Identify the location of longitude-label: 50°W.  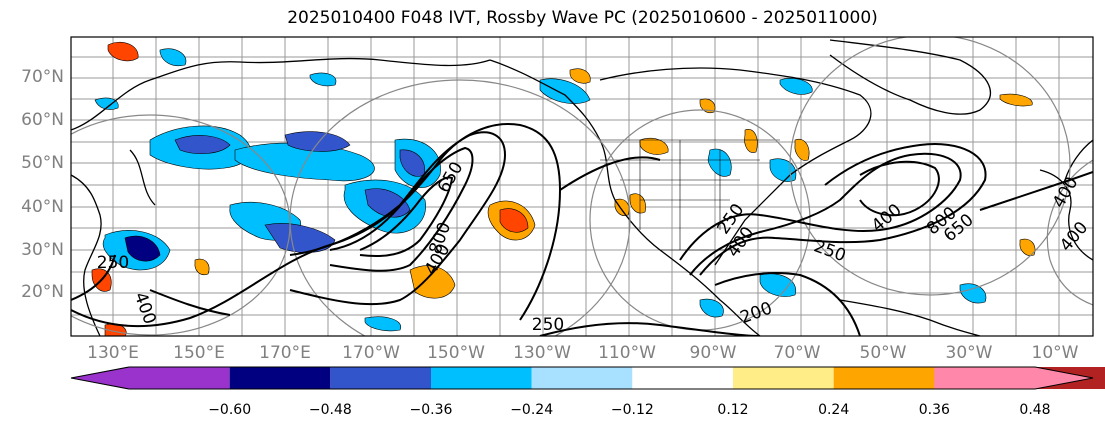
(883, 353).